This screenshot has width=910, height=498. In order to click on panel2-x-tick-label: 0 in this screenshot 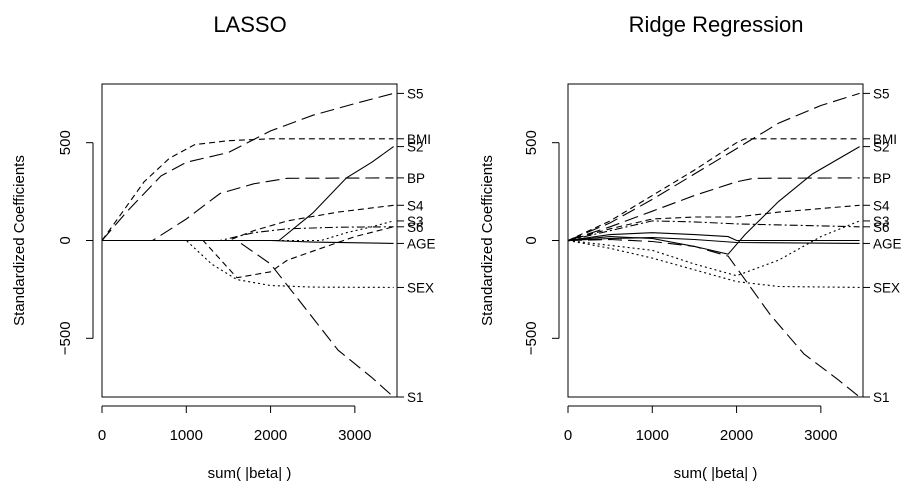, I will do `click(568, 435)`.